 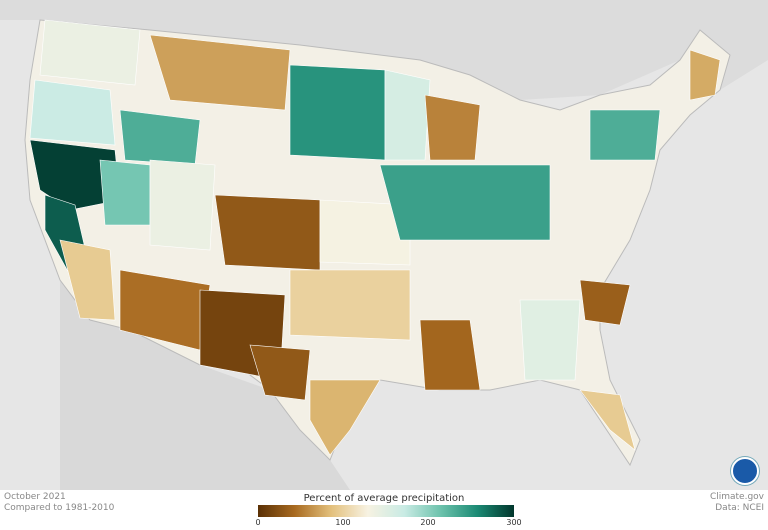 I want to click on source-text: Climate.gov, so click(x=736, y=497).